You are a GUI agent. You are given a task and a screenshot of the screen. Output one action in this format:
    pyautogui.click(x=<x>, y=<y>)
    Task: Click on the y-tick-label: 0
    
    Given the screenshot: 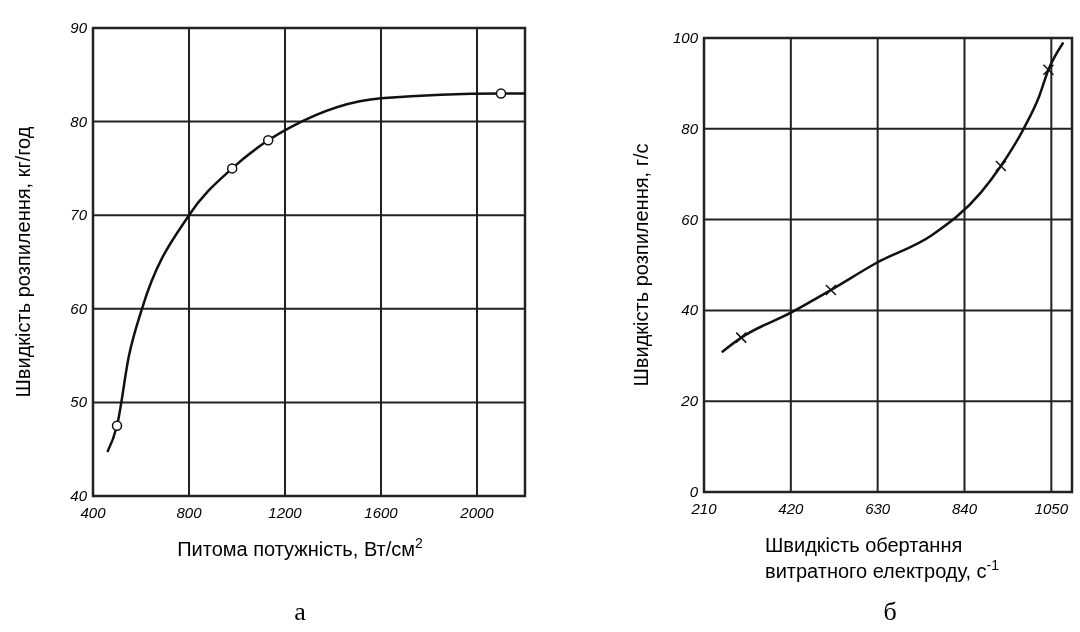 What is the action you would take?
    pyautogui.click(x=694, y=491)
    